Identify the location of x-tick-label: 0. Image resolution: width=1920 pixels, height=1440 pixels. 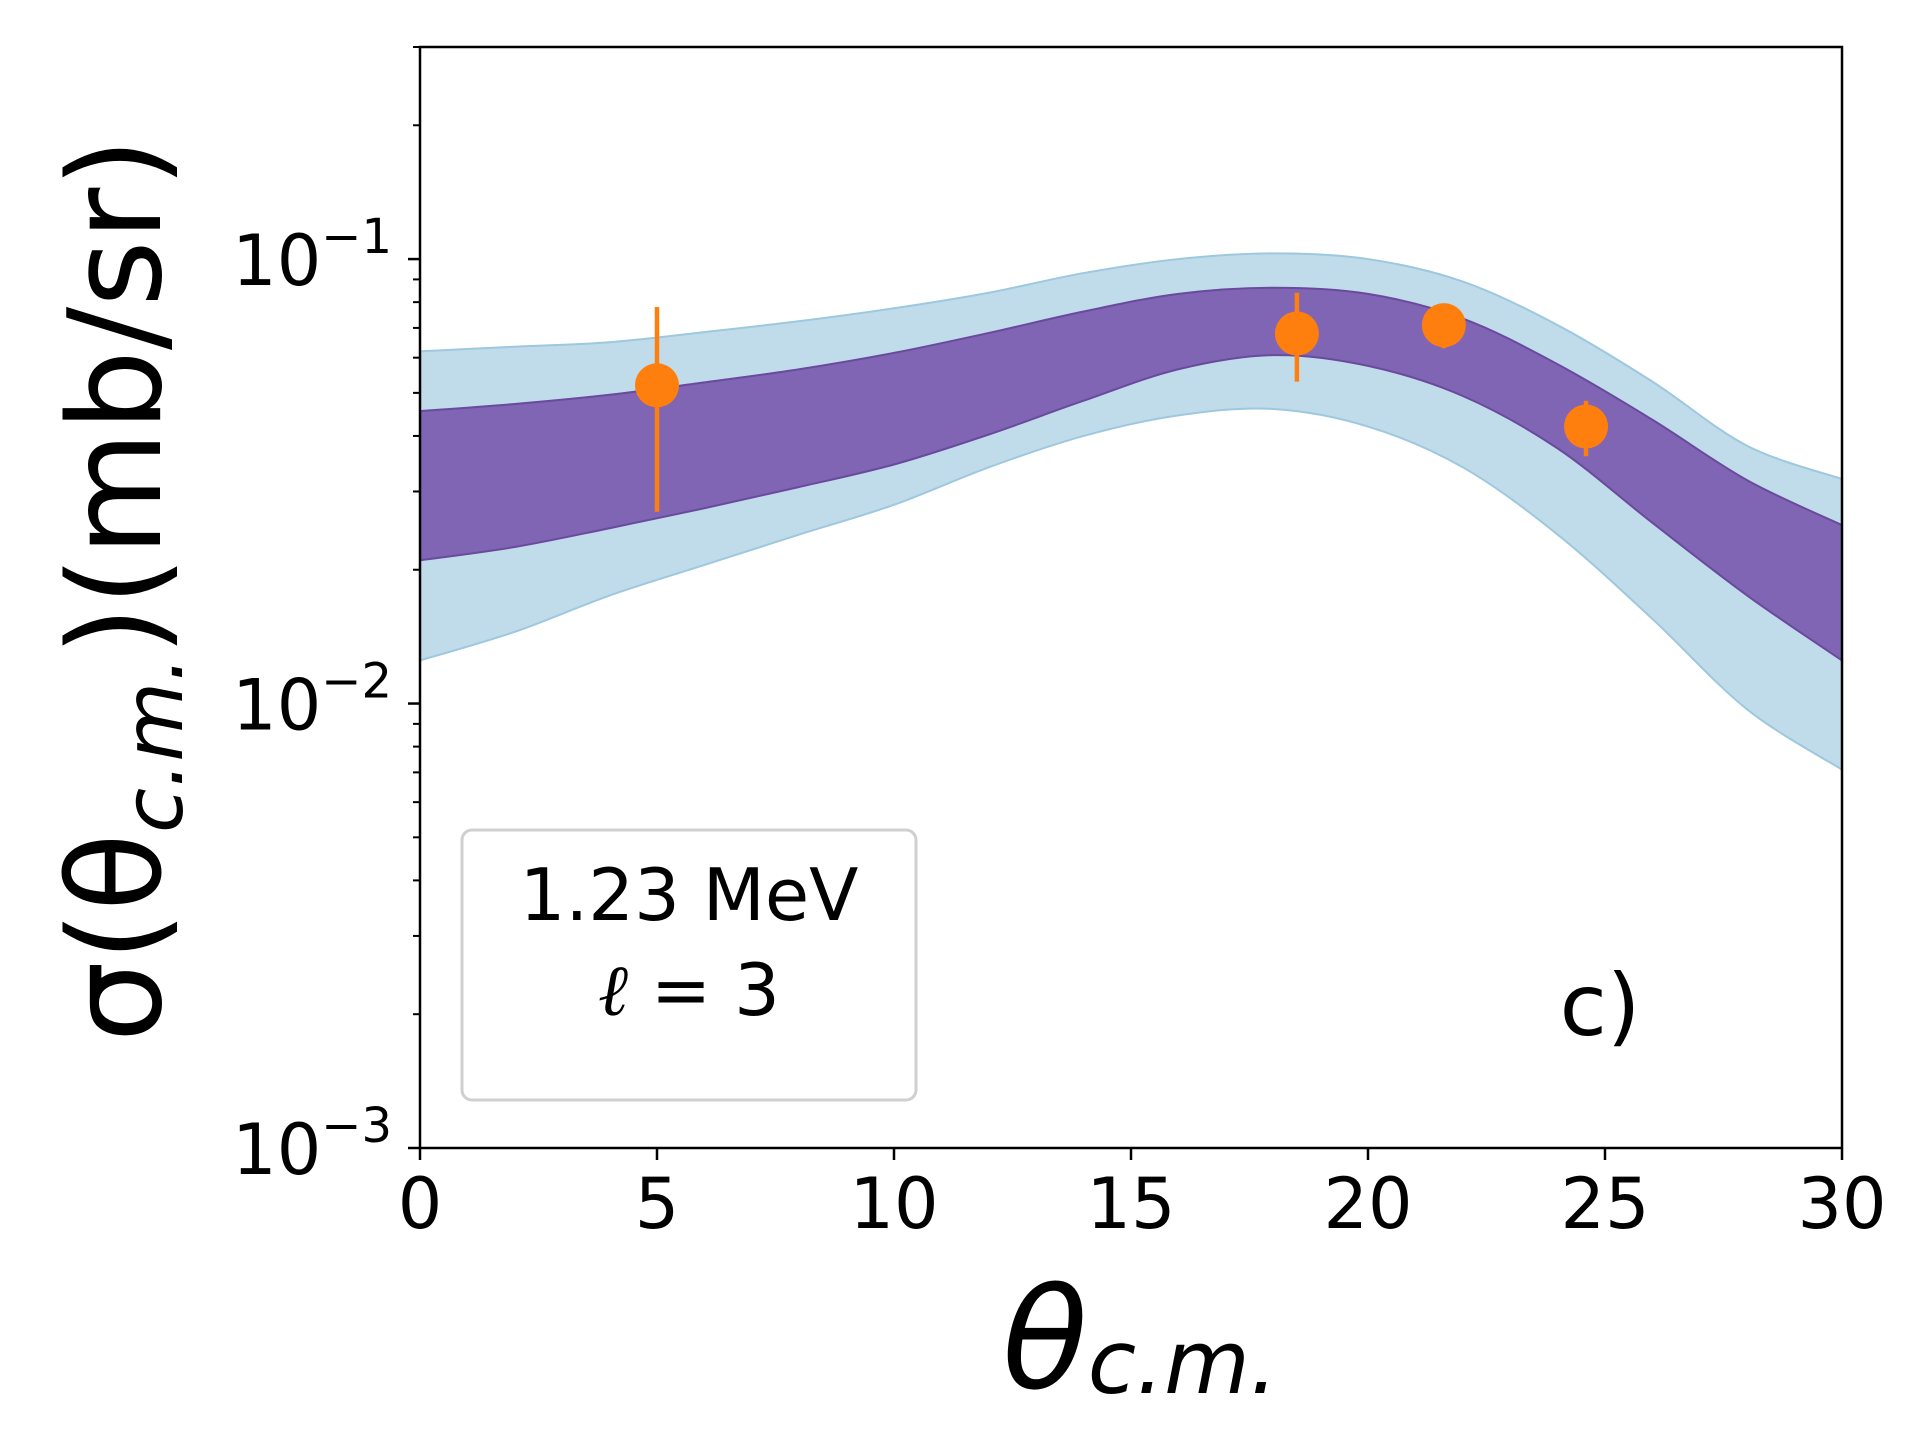
(420, 1204).